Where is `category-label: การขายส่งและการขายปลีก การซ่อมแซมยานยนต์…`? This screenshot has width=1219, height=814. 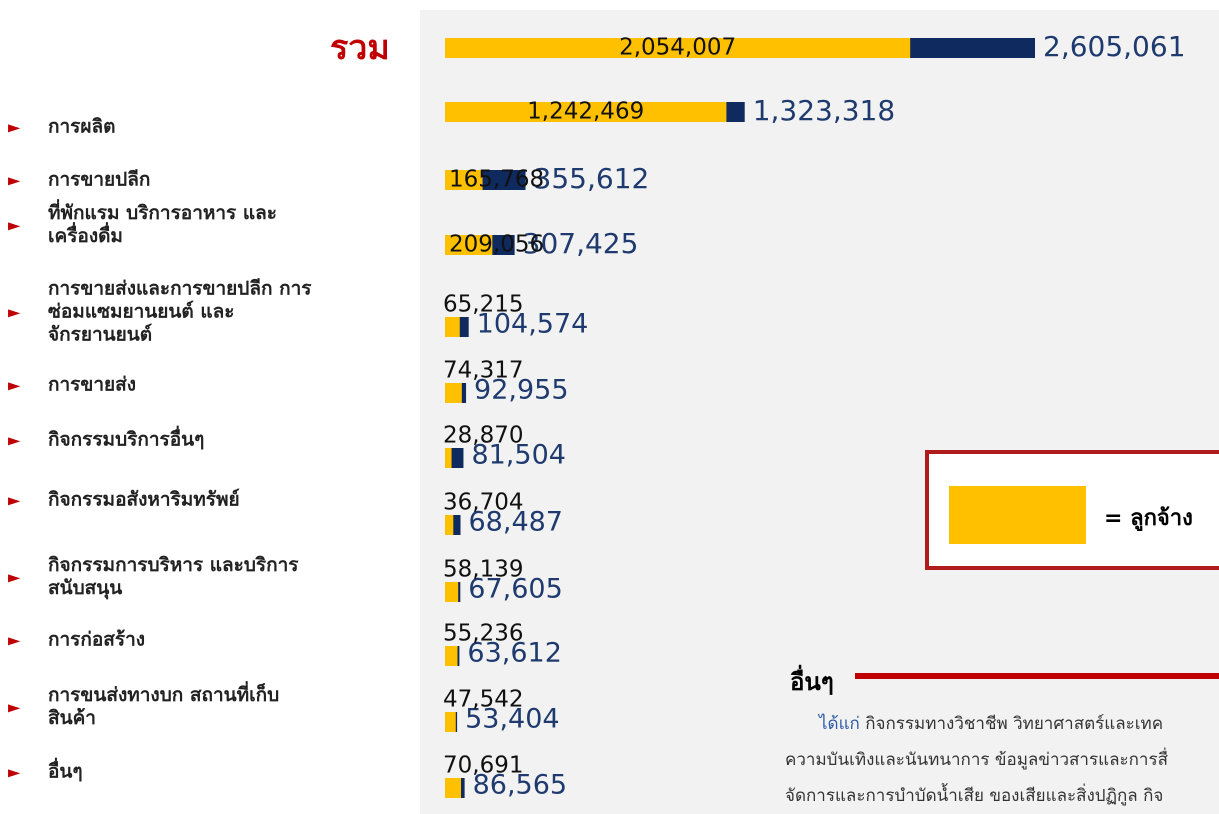 category-label: การขายส่งและการขายปลีก การซ่อมแซมยานยนต์… is located at coordinates (180, 311).